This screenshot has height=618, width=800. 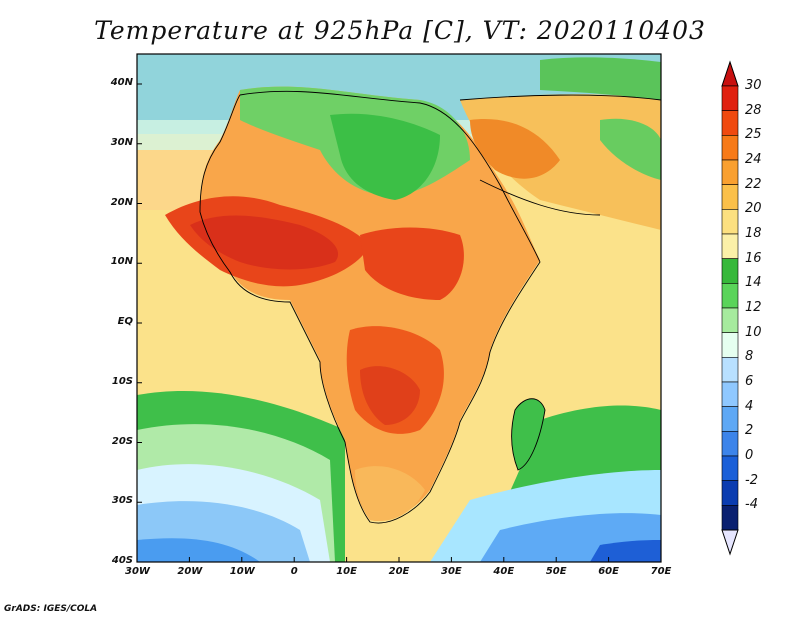 What do you see at coordinates (730, 73) in the screenshot?
I see `colorbar-top-arrow` at bounding box center [730, 73].